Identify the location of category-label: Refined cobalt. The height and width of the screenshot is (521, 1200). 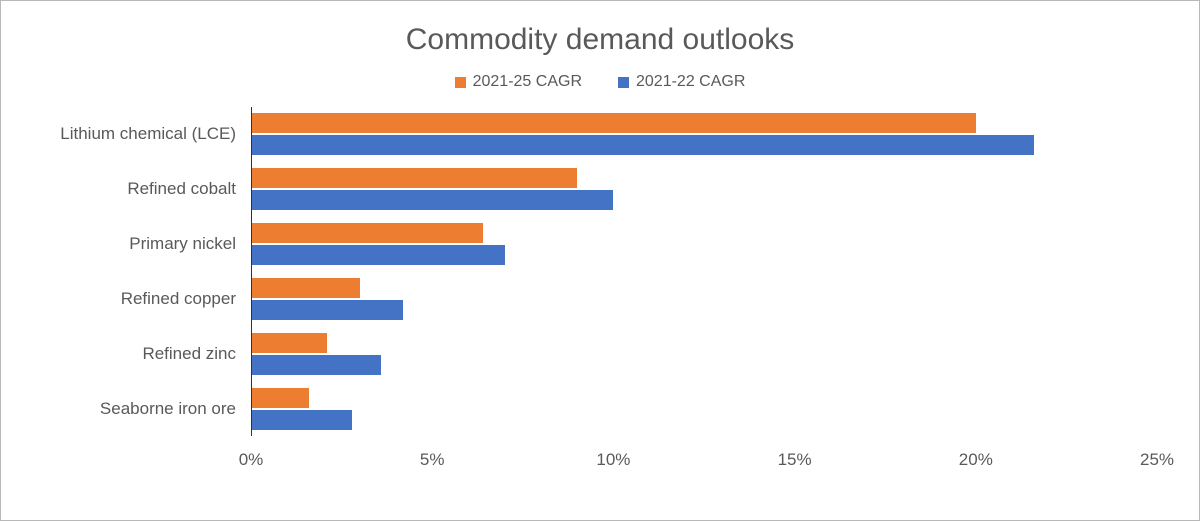
(181, 188).